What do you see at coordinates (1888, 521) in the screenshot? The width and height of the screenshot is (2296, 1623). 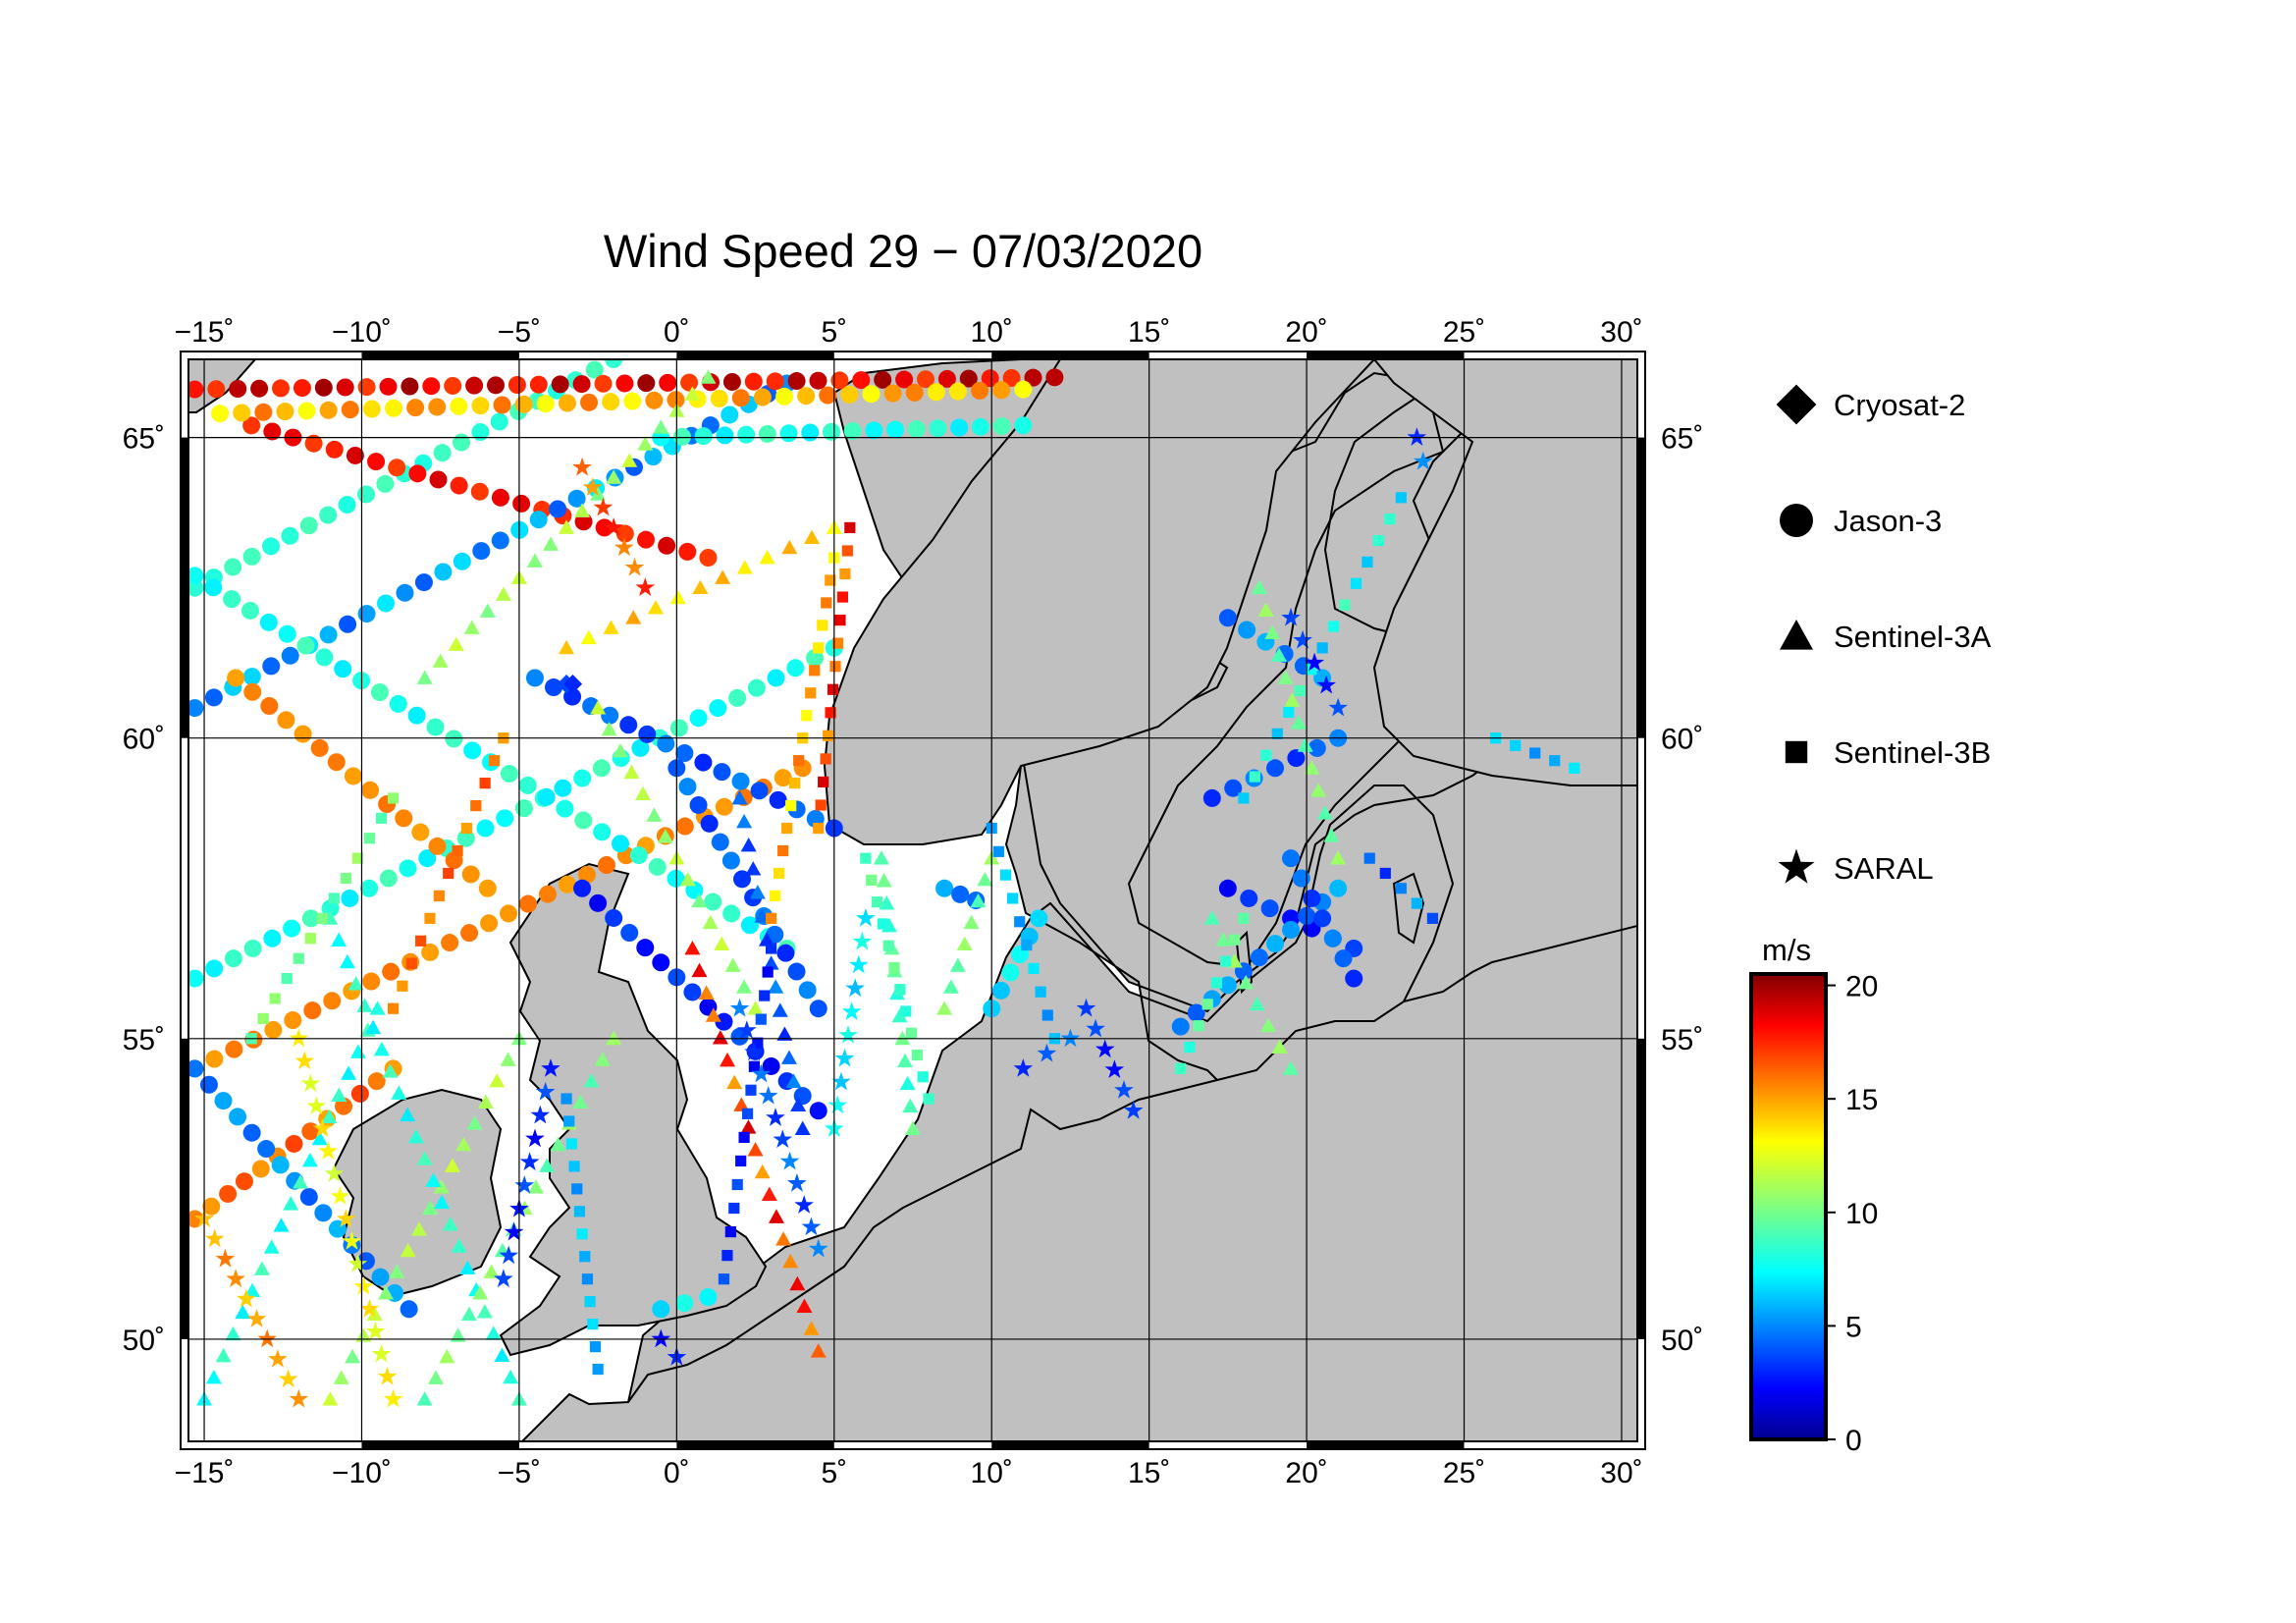 I see `legend-label: Jason-3` at bounding box center [1888, 521].